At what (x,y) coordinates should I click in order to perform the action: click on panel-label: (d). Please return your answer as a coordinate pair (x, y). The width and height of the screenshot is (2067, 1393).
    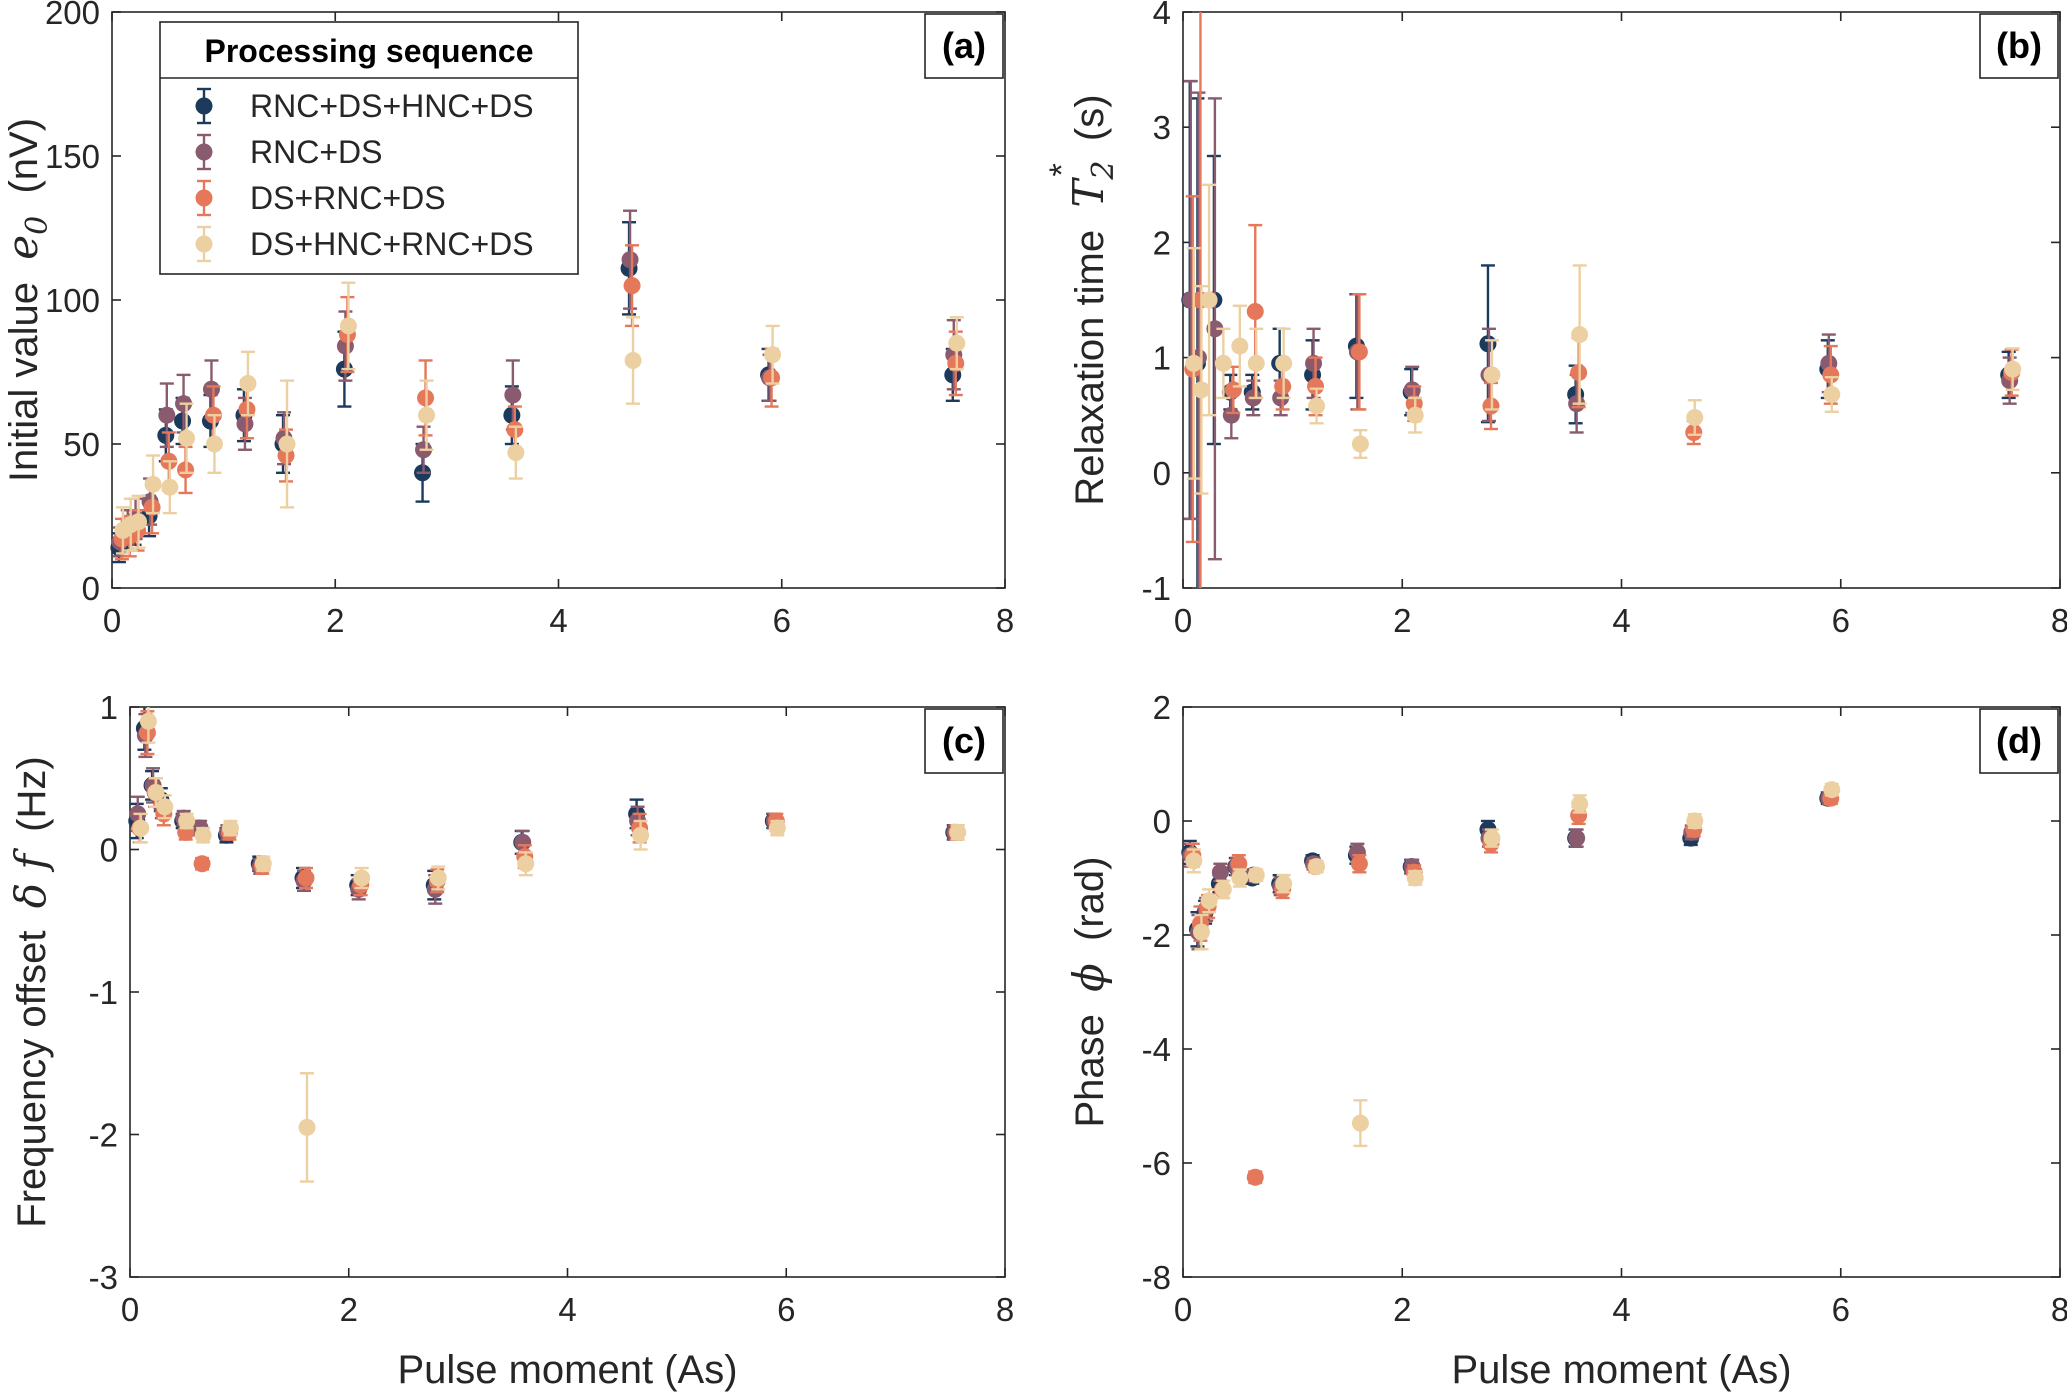
    Looking at the image, I should click on (2019, 741).